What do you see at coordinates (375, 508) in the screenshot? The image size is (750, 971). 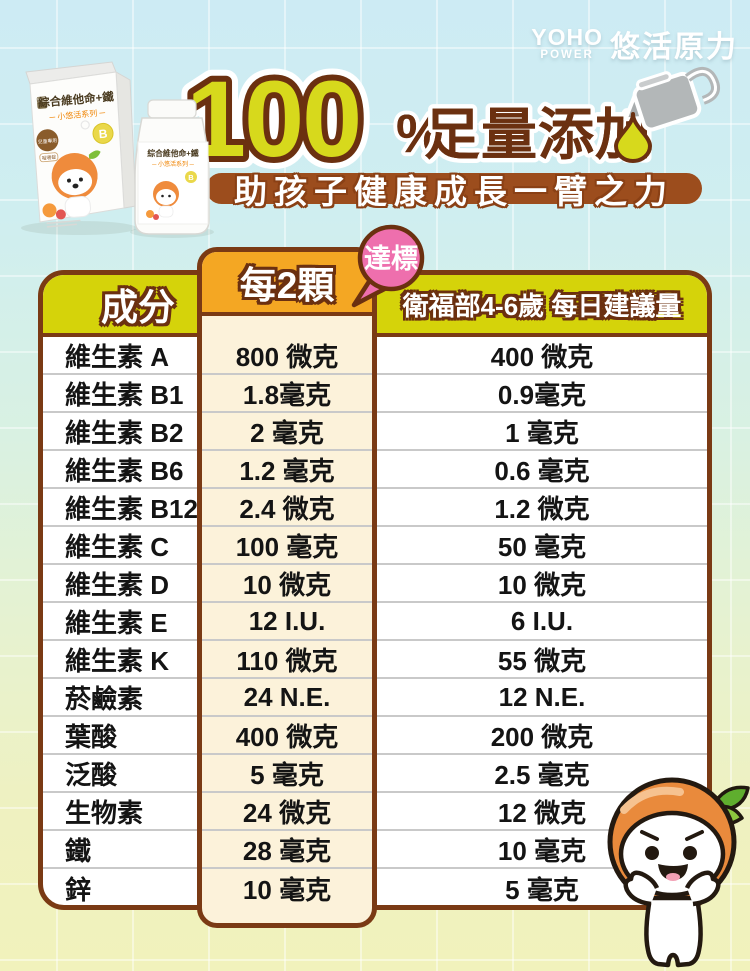 I see `table-row: 維生素 B12 1.2 微克` at bounding box center [375, 508].